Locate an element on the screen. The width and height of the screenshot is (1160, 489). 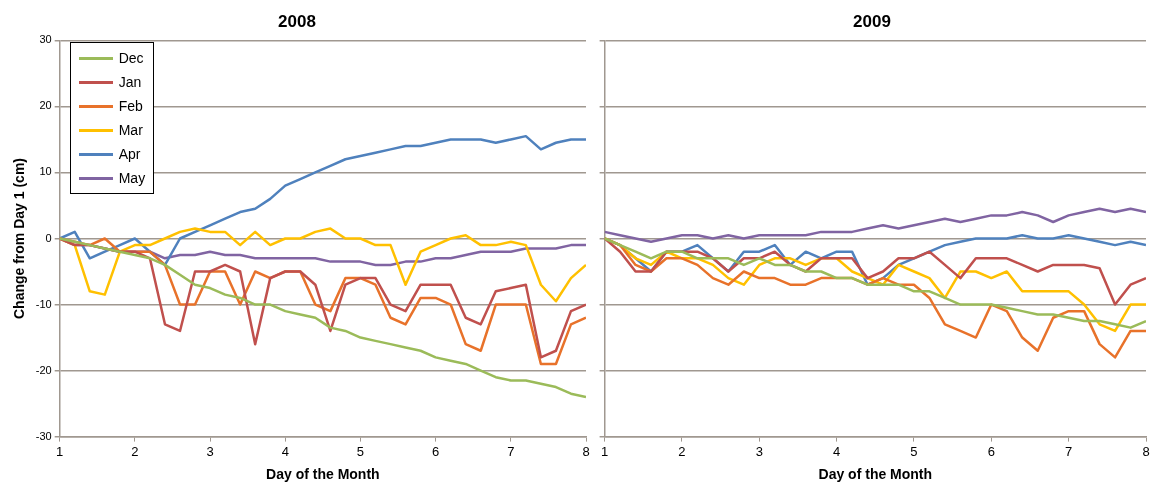
y-axis-title: Change from Day 1 (cm) is located at coordinates (19, 238).